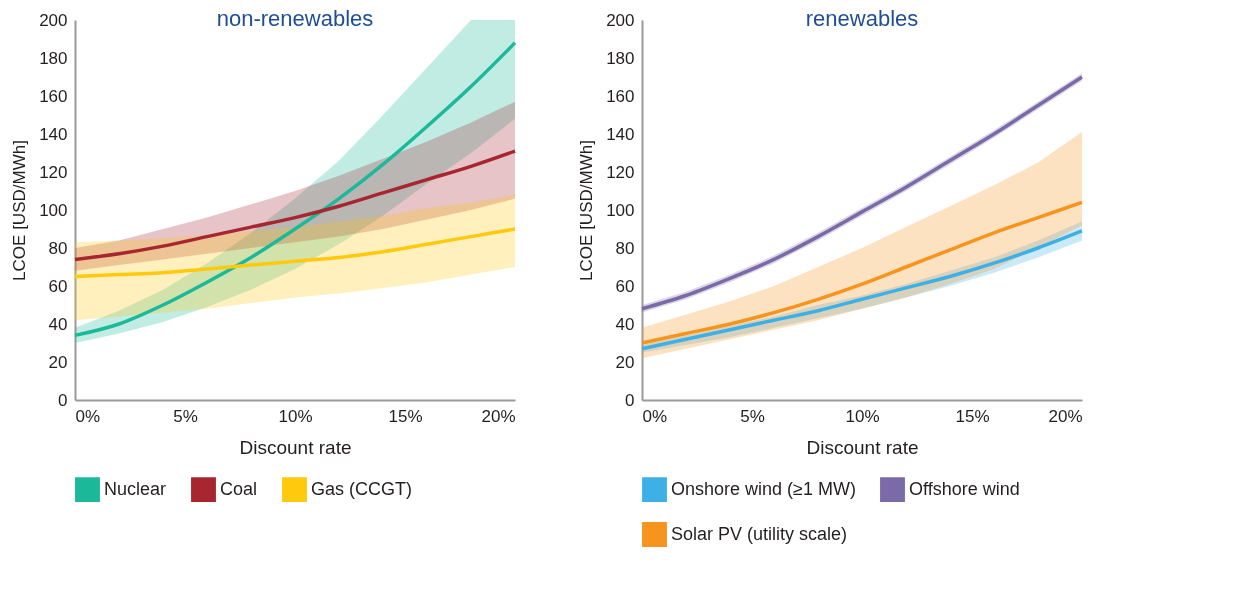 The image size is (1247, 602). I want to click on legend-label: Solar PV (utility scale), so click(759, 533).